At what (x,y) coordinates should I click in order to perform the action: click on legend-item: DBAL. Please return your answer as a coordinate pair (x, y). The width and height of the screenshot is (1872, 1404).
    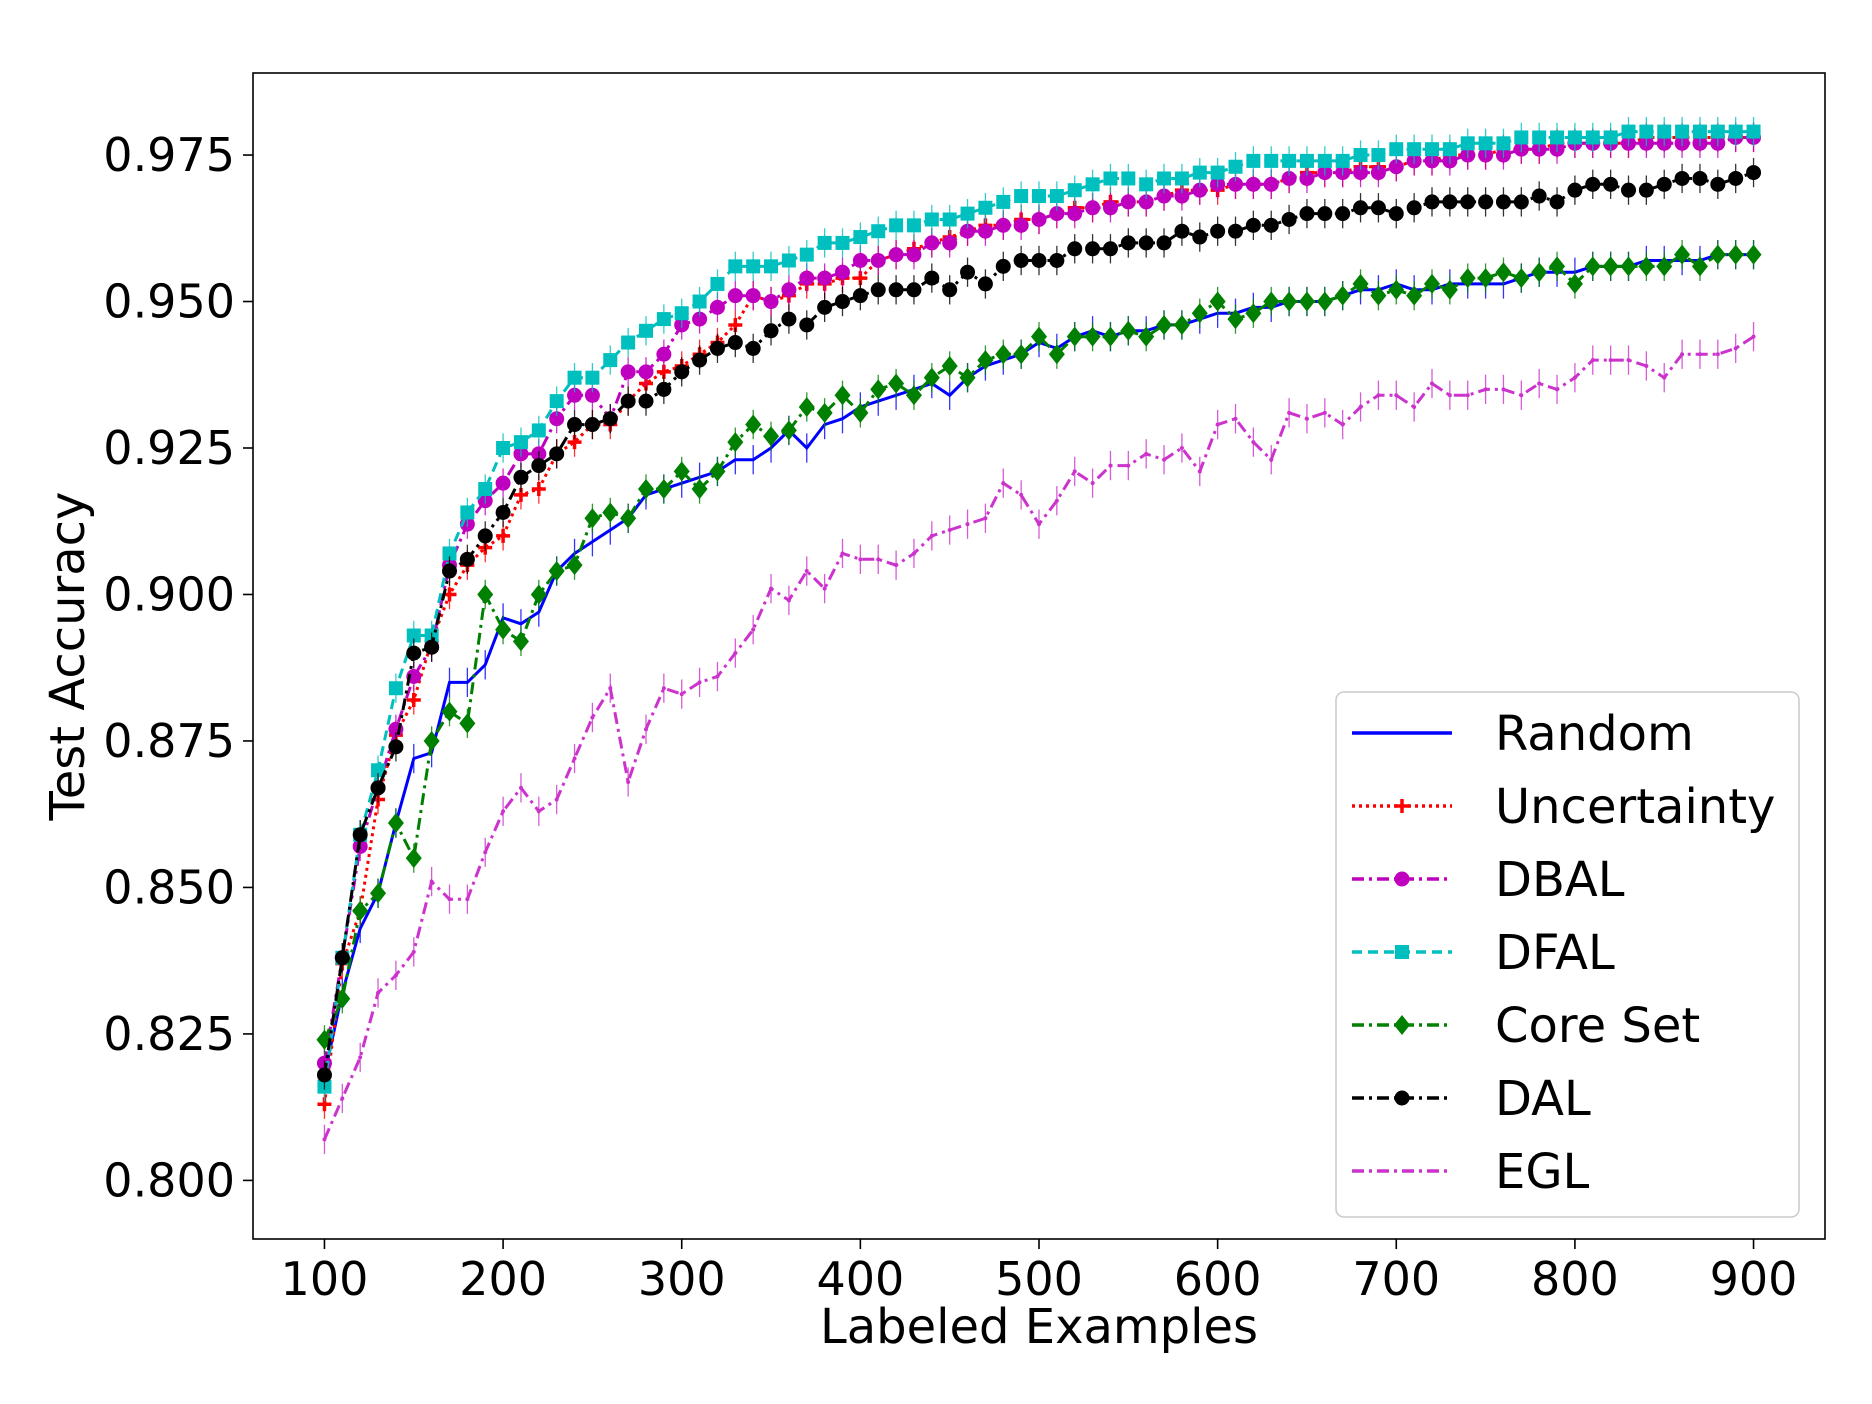
    Looking at the image, I should click on (1488, 880).